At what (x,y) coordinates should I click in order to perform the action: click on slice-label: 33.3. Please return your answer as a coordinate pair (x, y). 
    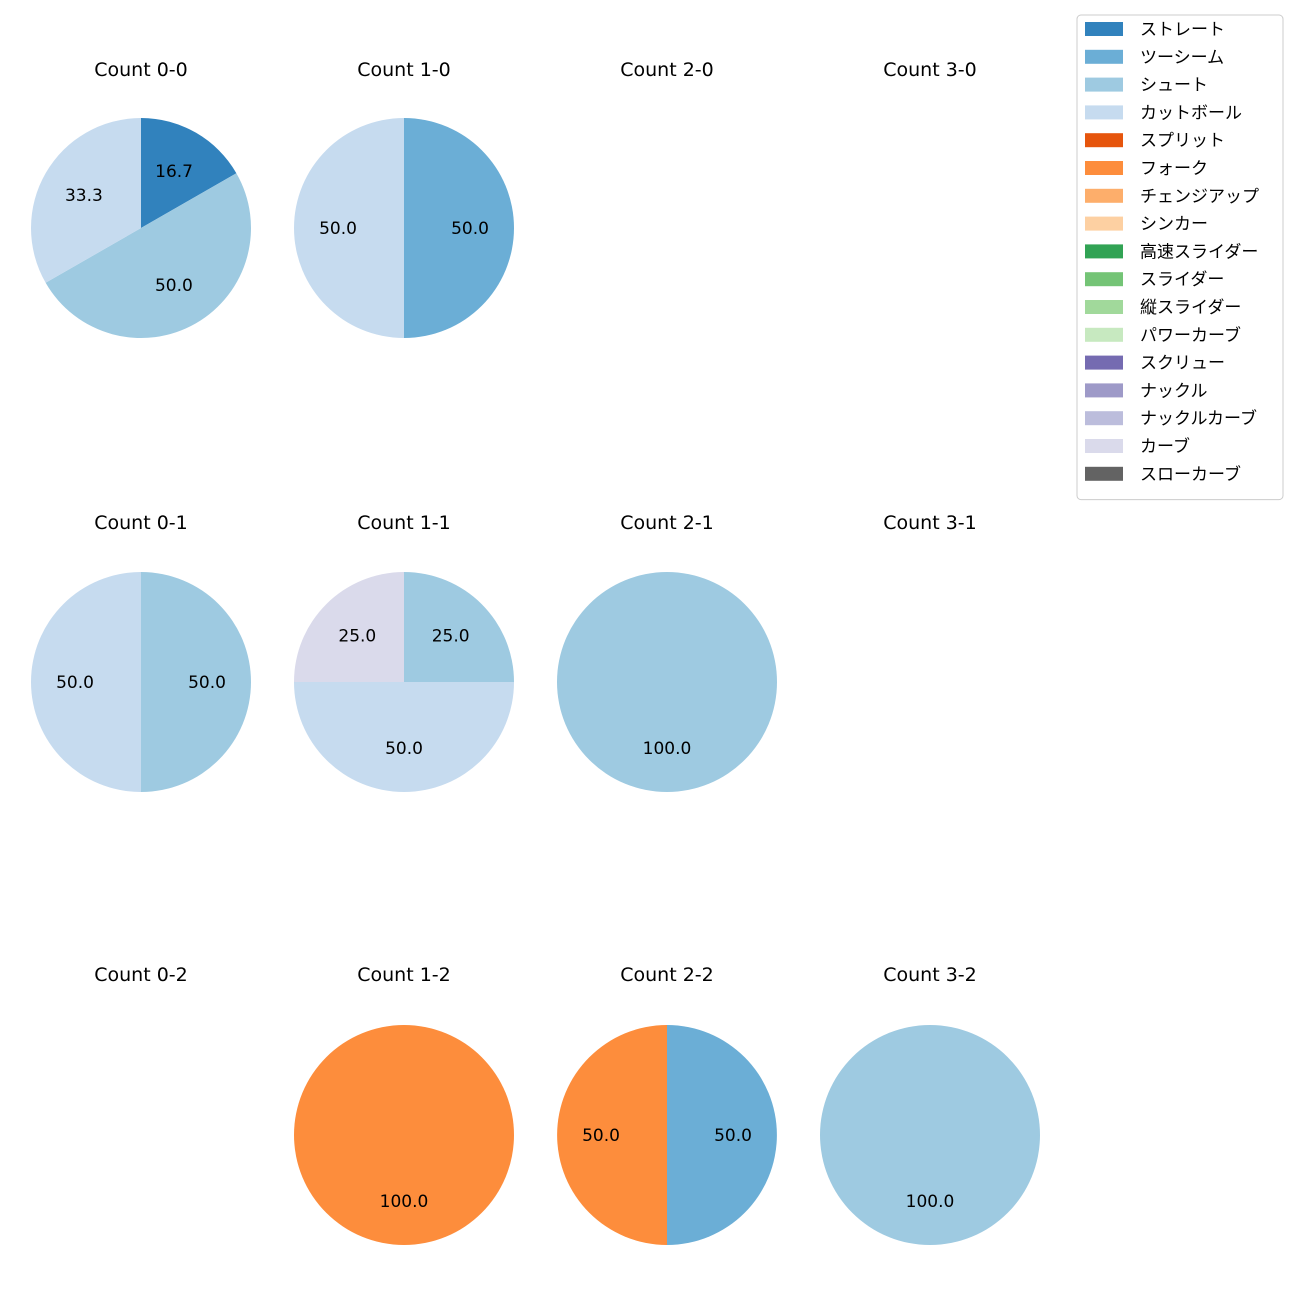
    Looking at the image, I should click on (84, 196).